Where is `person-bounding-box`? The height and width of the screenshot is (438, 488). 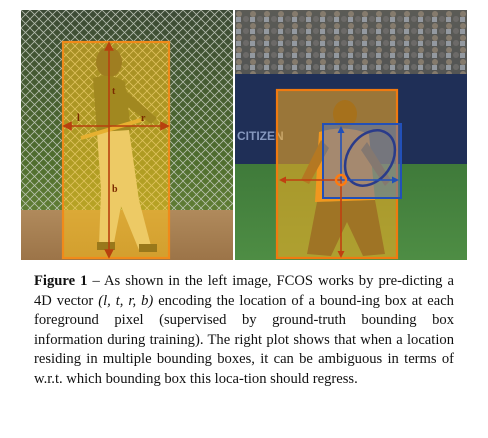
person-bounding-box is located at coordinates (337, 174).